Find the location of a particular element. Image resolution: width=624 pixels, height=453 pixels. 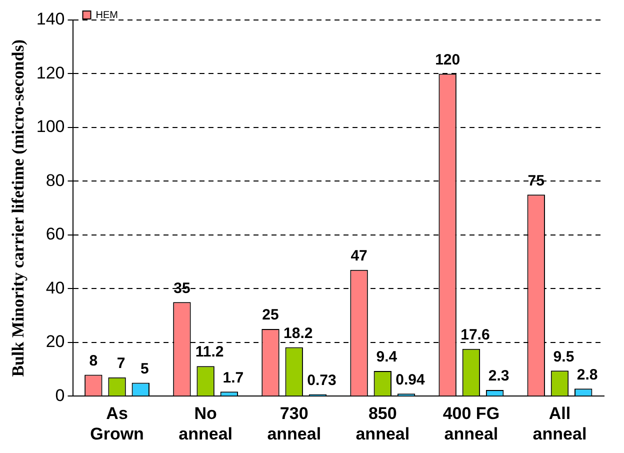

data-label: 35 is located at coordinates (182, 288).